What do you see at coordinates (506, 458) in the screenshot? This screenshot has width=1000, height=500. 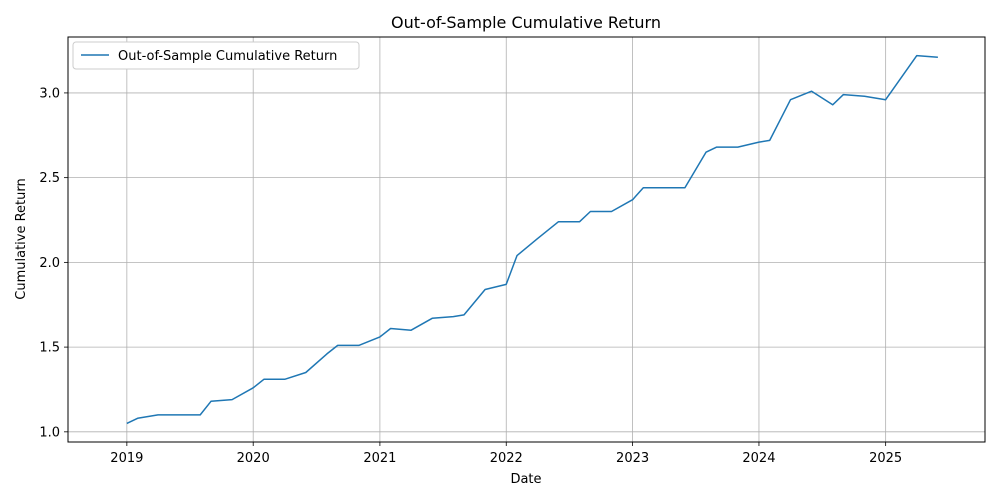 I see `x-tick-label: 2022` at bounding box center [506, 458].